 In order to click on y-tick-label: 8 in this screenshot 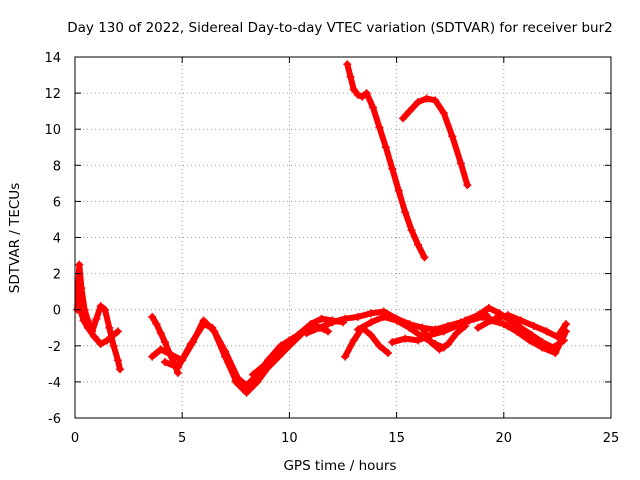, I will do `click(57, 166)`.